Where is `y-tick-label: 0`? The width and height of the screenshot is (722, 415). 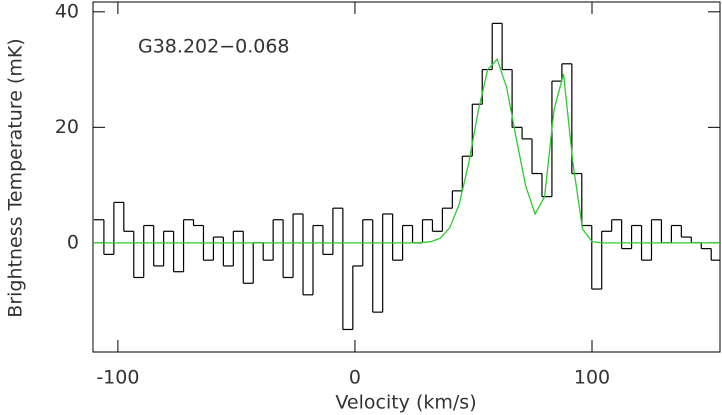 y-tick-label: 0 is located at coordinates (73, 242).